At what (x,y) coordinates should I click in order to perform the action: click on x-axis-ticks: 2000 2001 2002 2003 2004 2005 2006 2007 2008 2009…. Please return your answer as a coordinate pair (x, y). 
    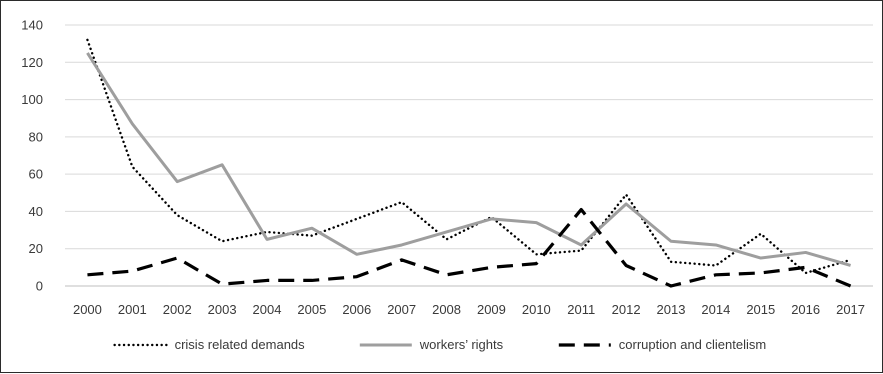
    Looking at the image, I should click on (469, 309).